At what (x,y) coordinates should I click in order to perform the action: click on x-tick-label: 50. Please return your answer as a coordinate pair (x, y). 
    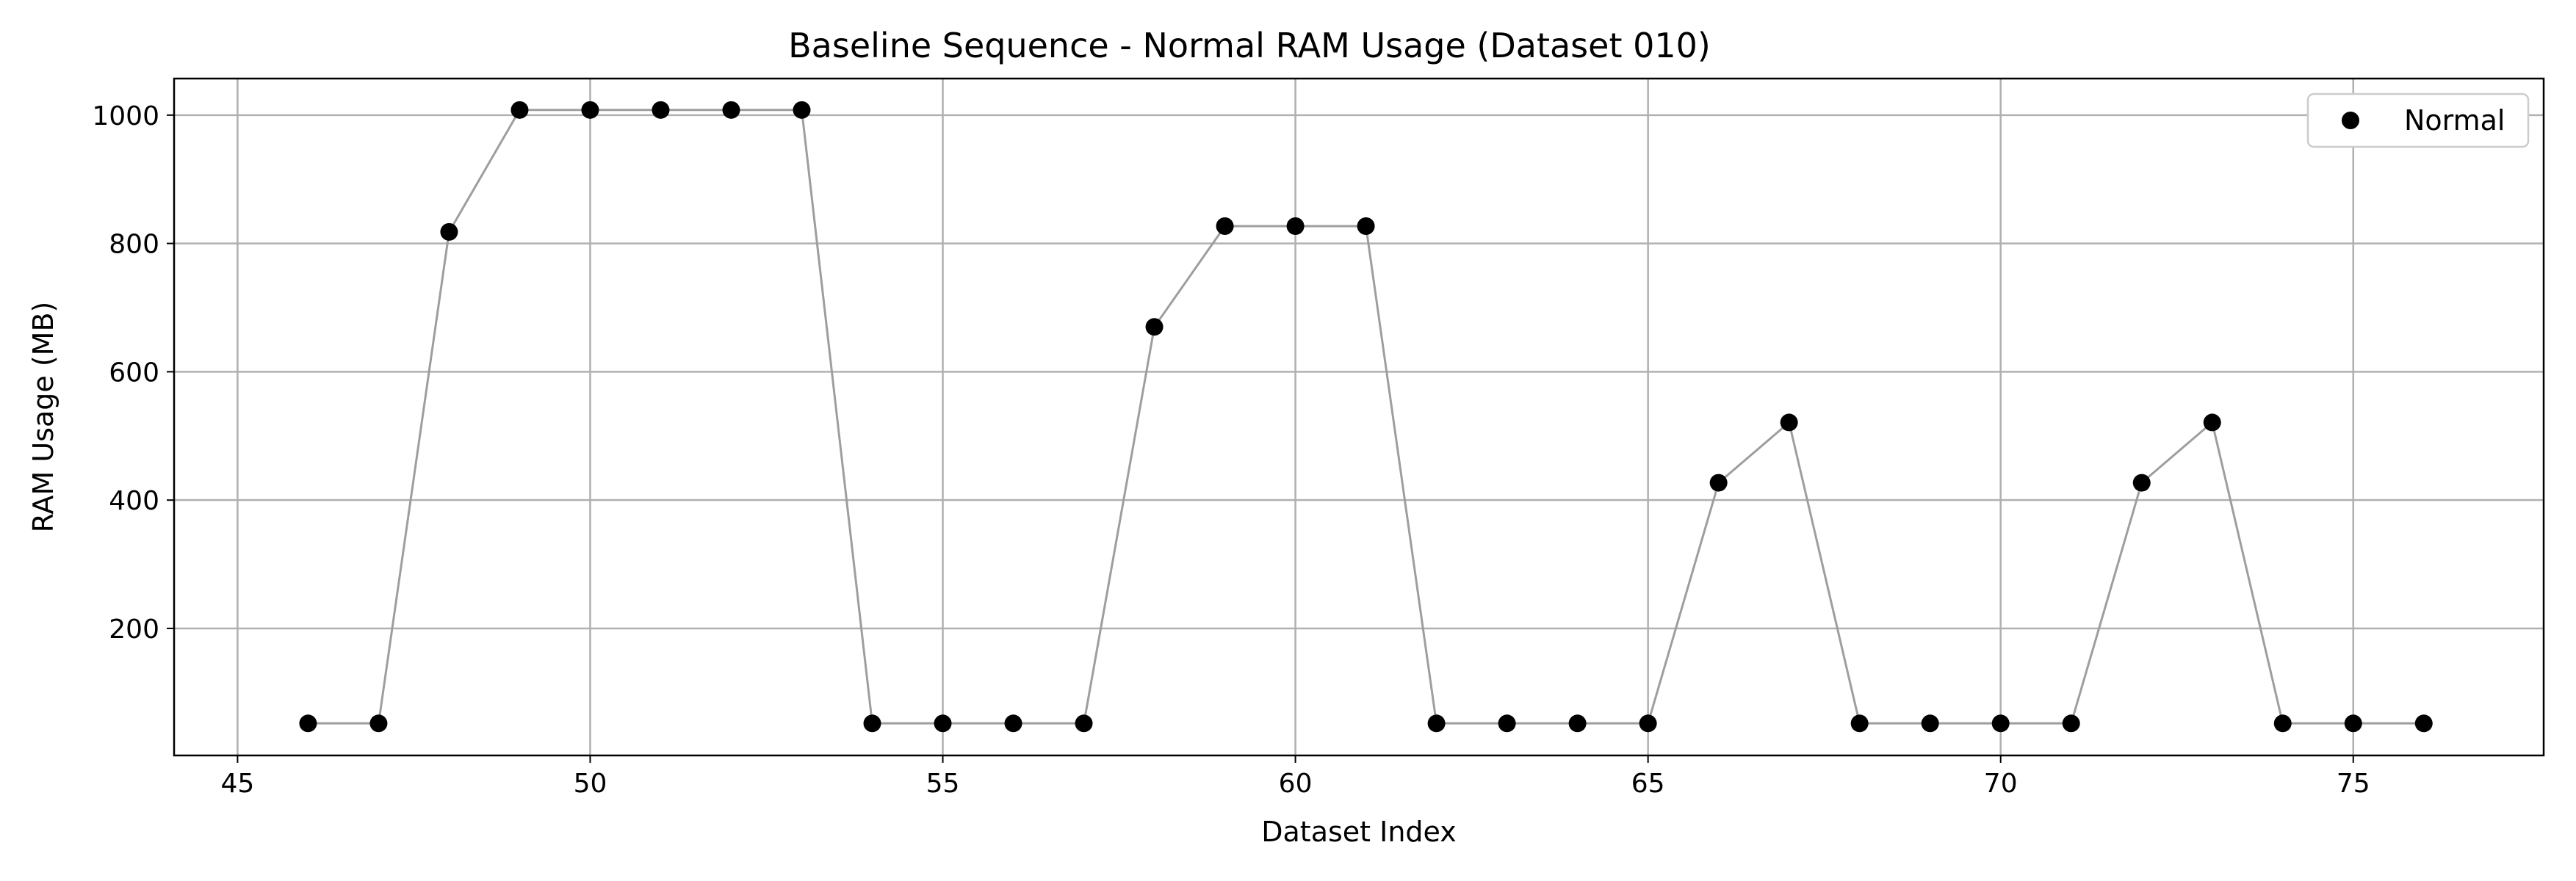
    Looking at the image, I should click on (590, 784).